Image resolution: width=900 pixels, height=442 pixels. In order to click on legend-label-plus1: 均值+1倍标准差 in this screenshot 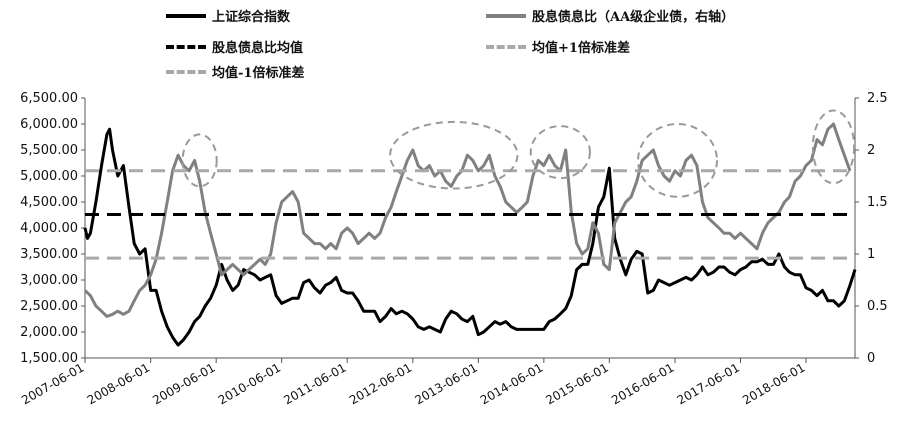, I will do `click(581, 48)`.